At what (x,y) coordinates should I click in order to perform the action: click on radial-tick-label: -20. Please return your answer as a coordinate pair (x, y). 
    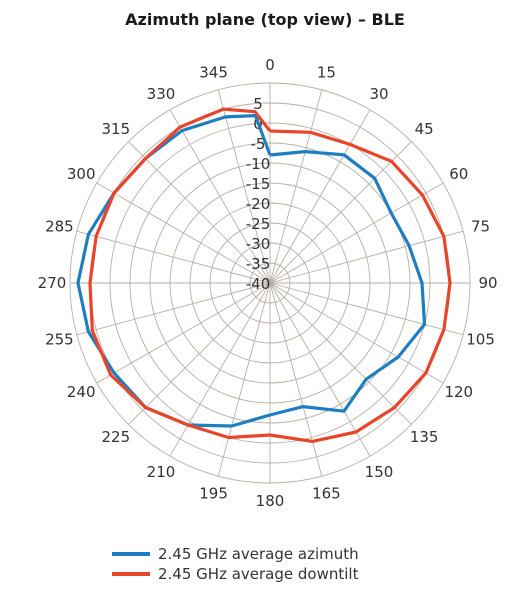
    Looking at the image, I should click on (258, 204).